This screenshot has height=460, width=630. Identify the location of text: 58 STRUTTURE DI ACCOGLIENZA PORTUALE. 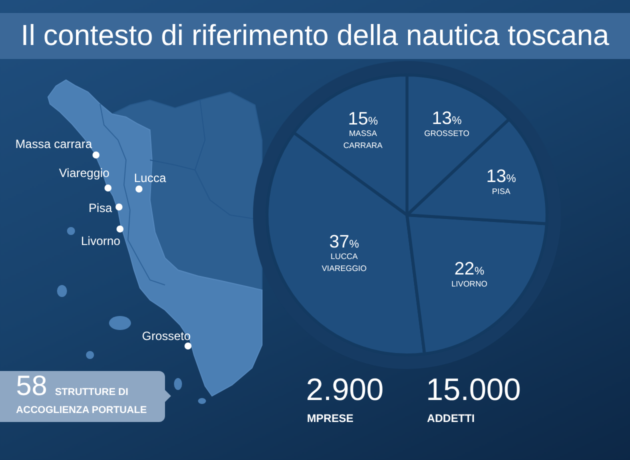
(82, 394).